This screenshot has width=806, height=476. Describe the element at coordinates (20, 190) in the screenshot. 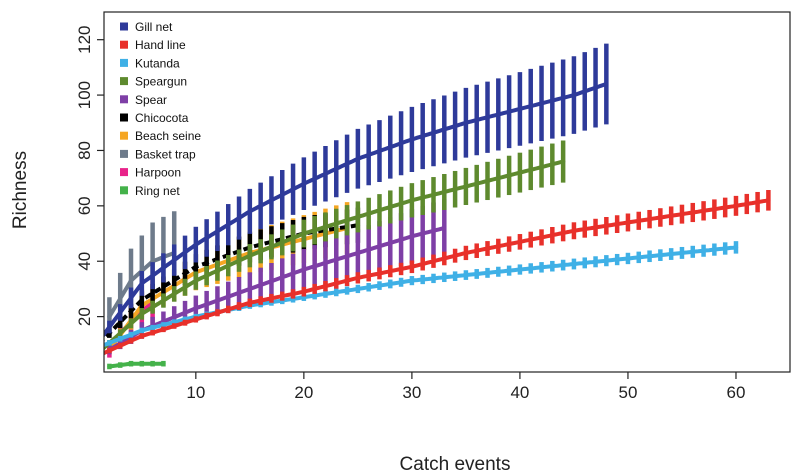

I see `y-axis-title: Richness` at that location.